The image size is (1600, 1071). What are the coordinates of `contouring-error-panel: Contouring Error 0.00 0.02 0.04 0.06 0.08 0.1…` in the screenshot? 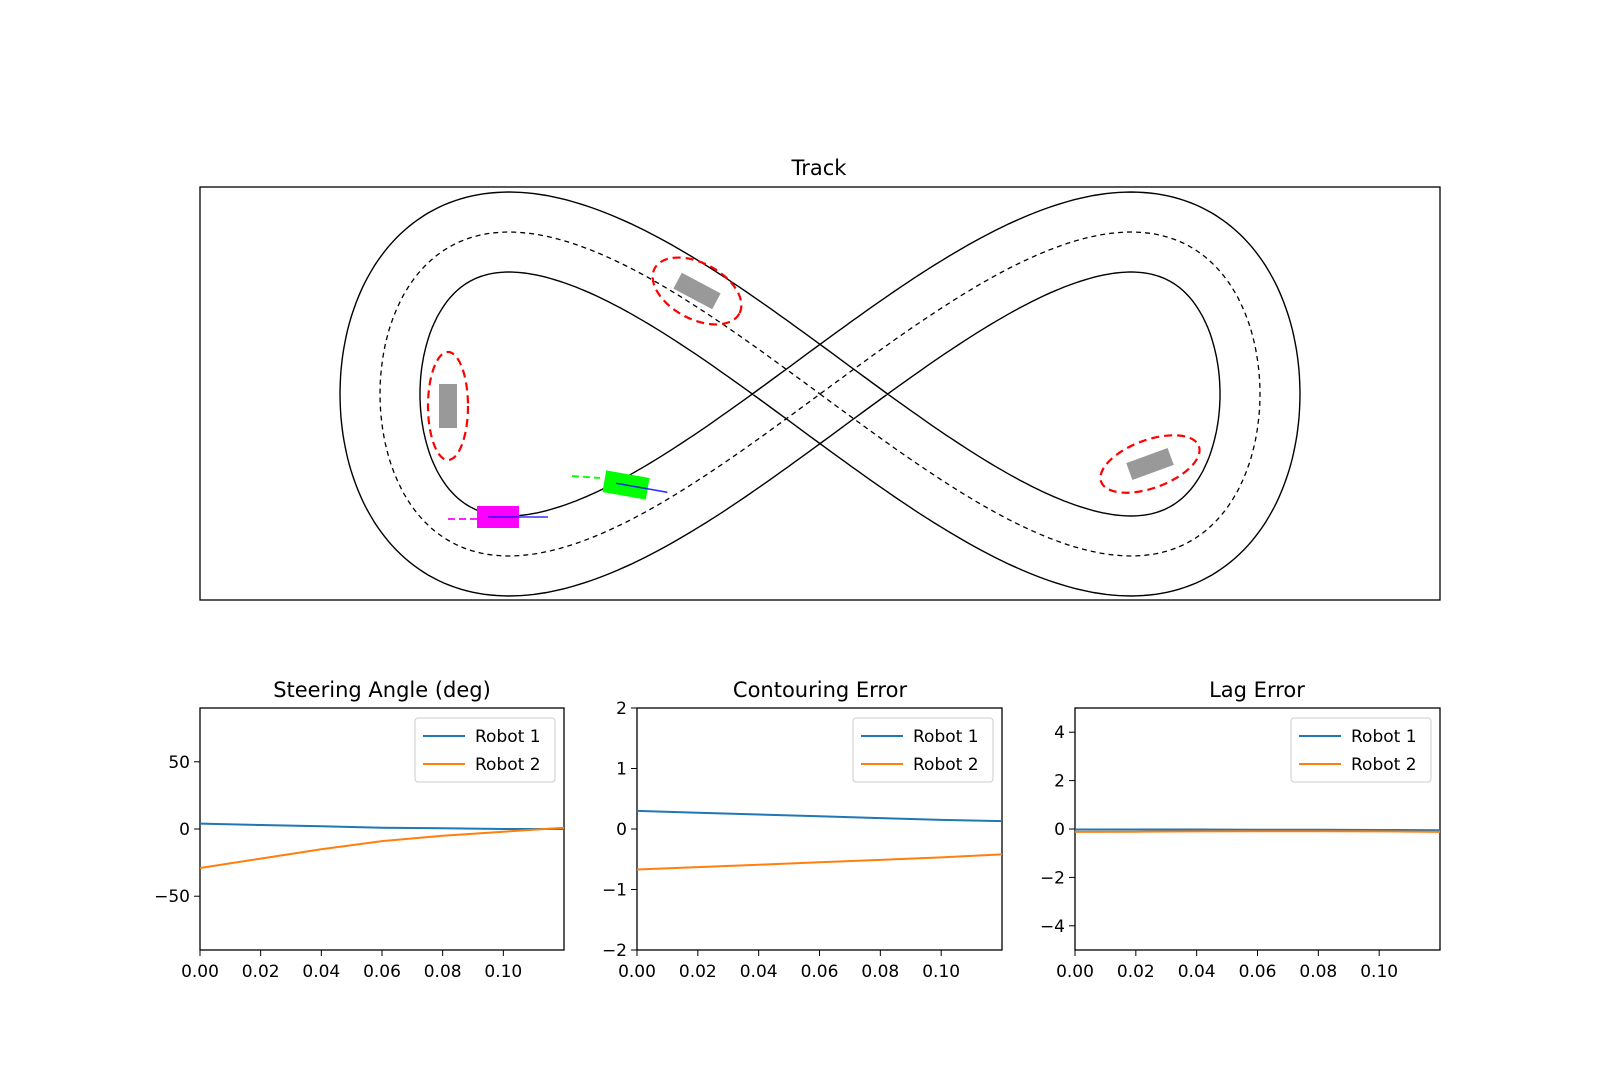 It's located at (802, 830).